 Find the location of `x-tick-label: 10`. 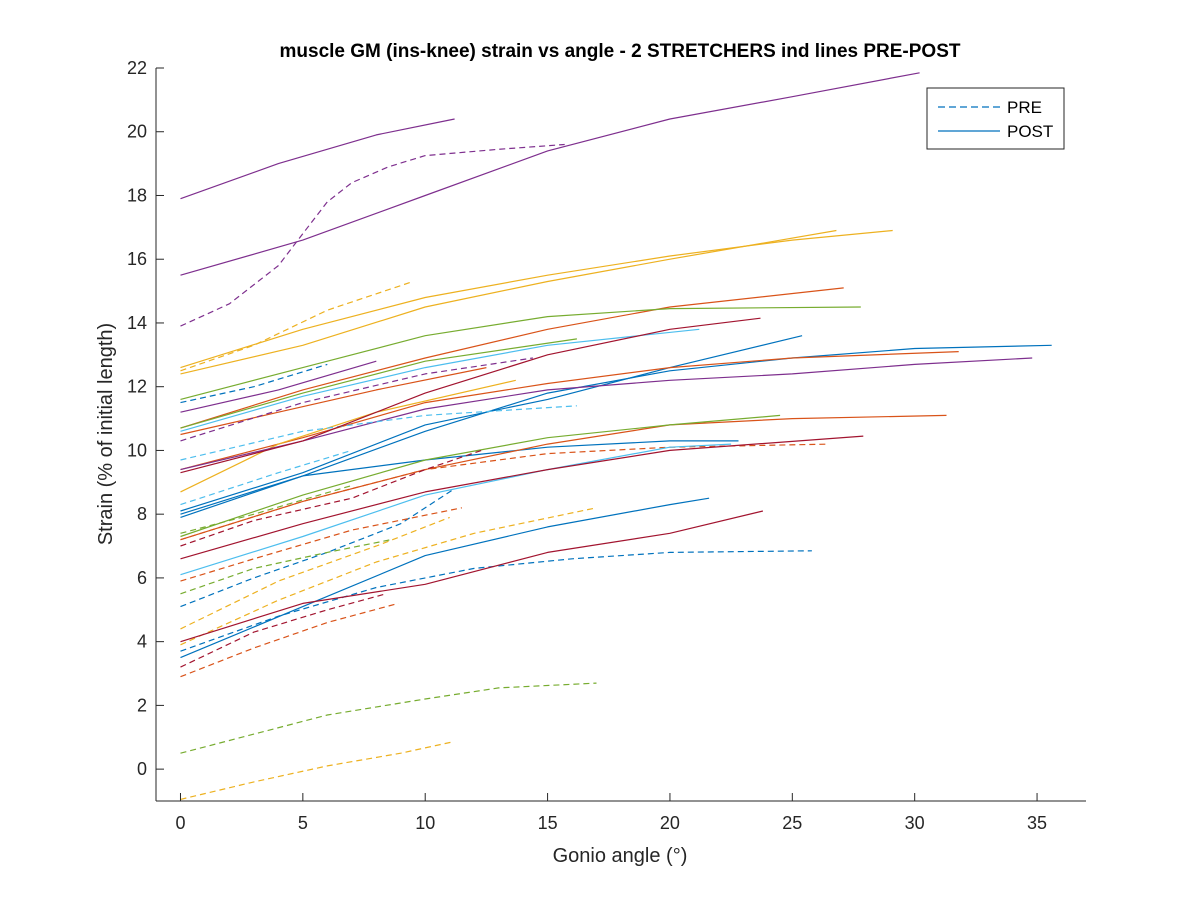

x-tick-label: 10 is located at coordinates (425, 823).